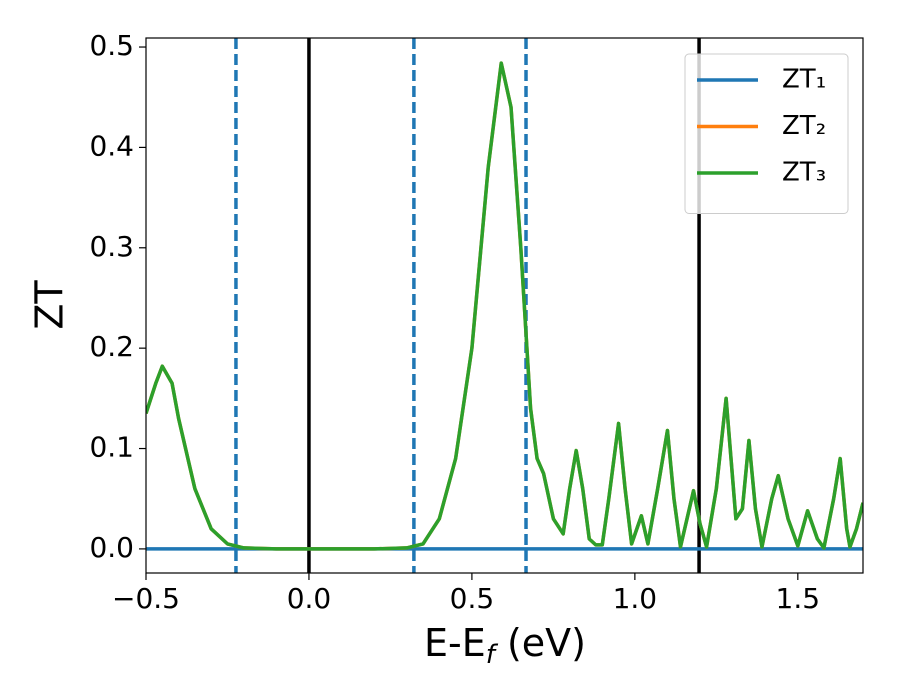 The image size is (900, 700). What do you see at coordinates (146, 598) in the screenshot?
I see `x-tick-label: −0.5` at bounding box center [146, 598].